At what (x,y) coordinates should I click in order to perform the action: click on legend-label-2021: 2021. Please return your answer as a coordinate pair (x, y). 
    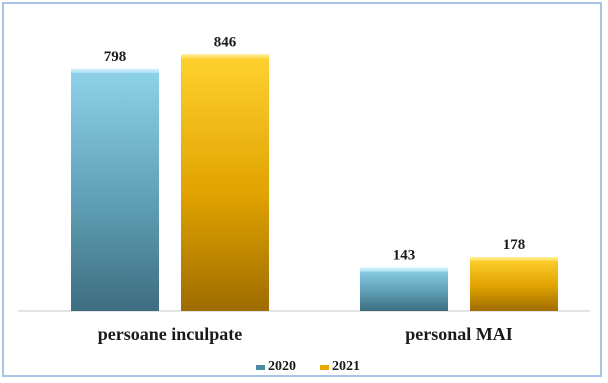
    Looking at the image, I should click on (346, 366).